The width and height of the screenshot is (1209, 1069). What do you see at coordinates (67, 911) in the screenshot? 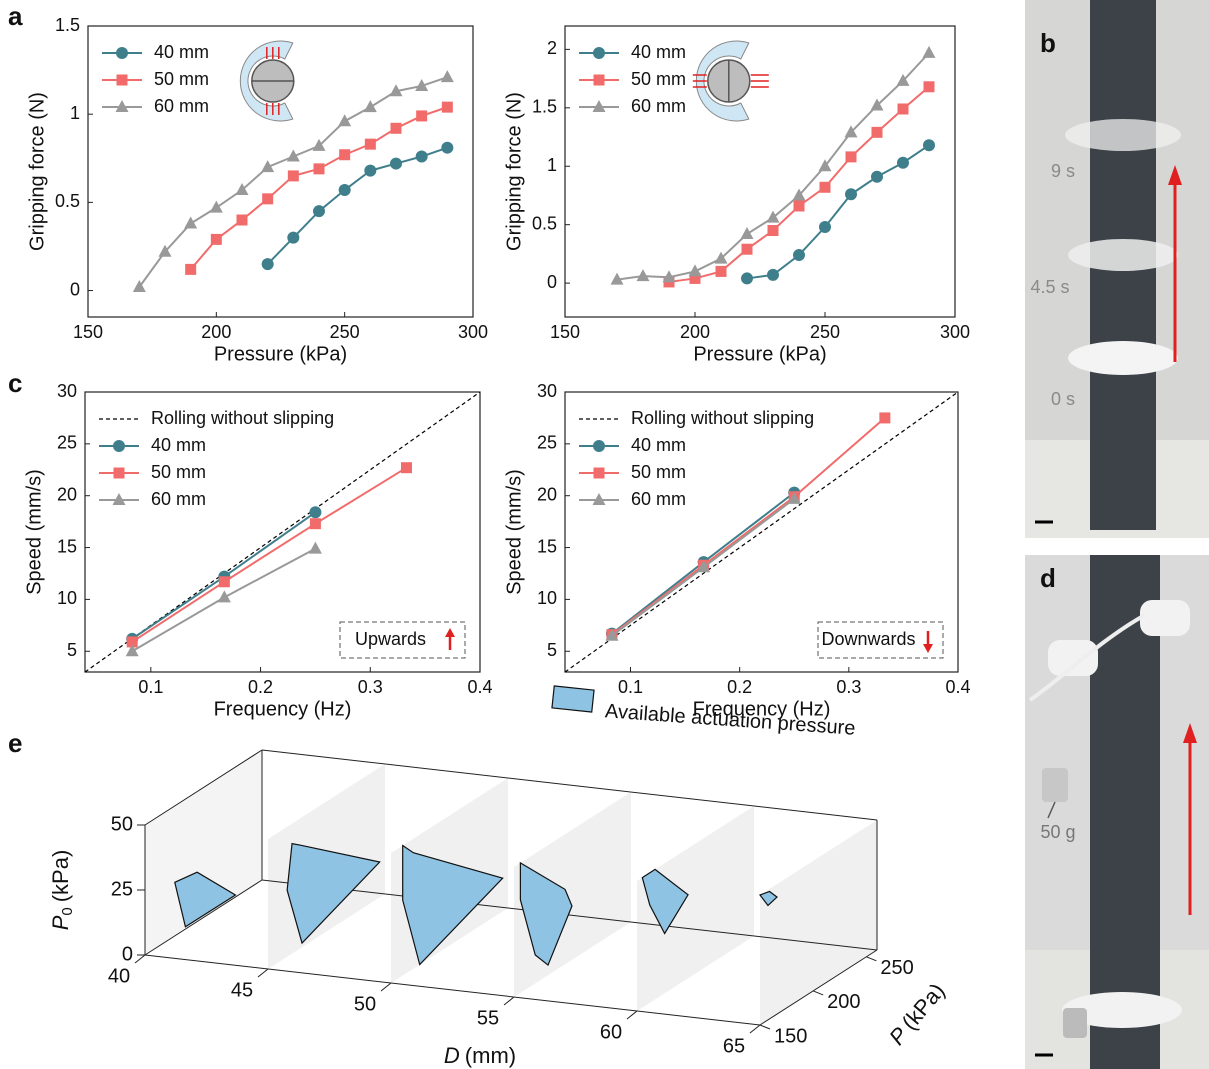
I see `z-axis-label-subscript: 0` at bounding box center [67, 911].